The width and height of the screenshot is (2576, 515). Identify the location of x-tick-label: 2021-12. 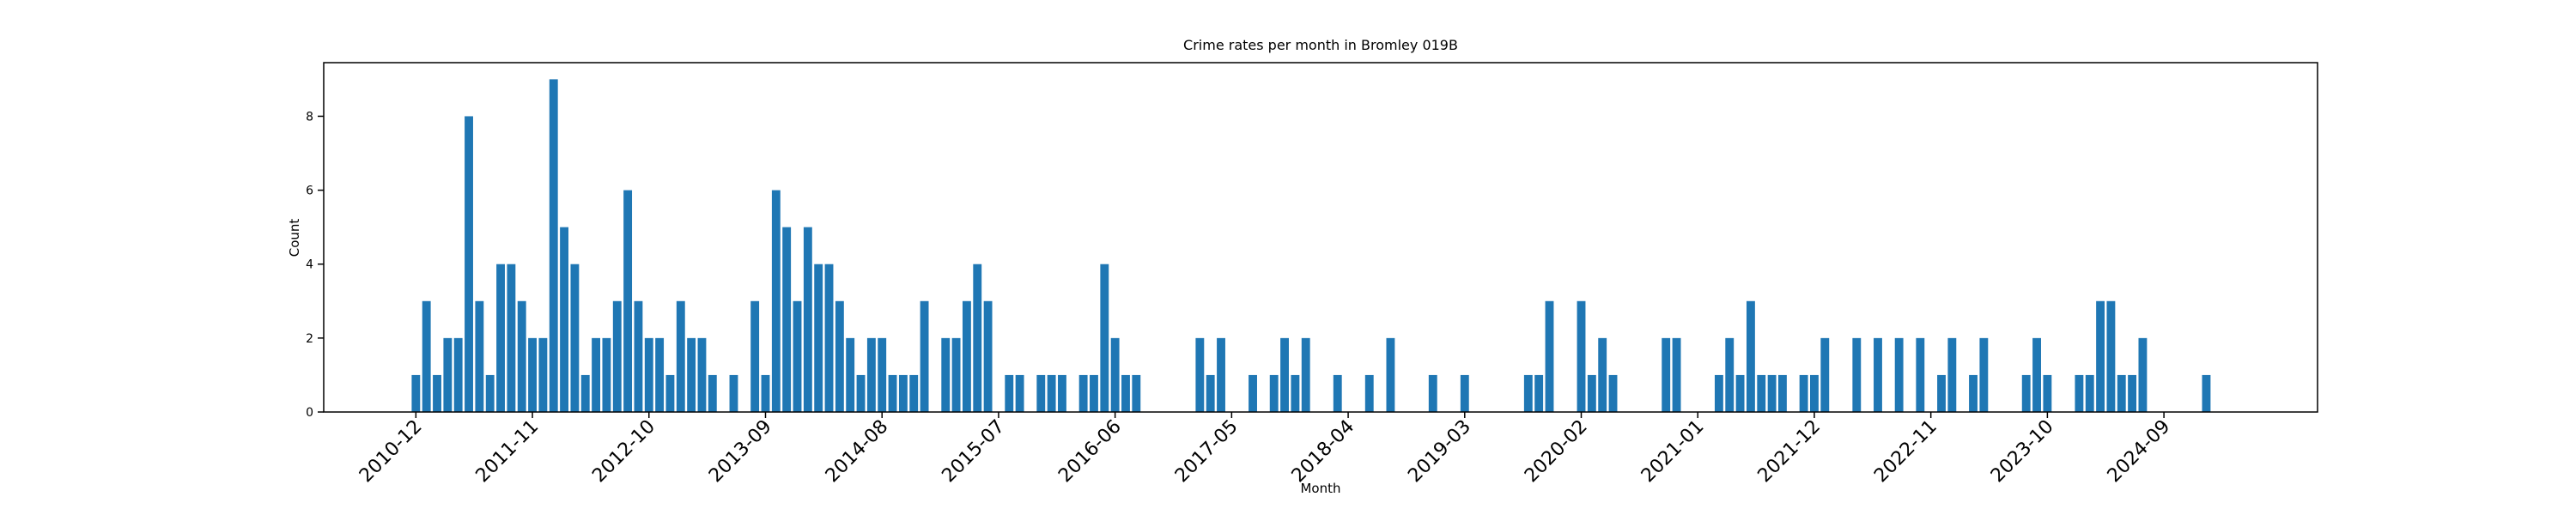
(1790, 452).